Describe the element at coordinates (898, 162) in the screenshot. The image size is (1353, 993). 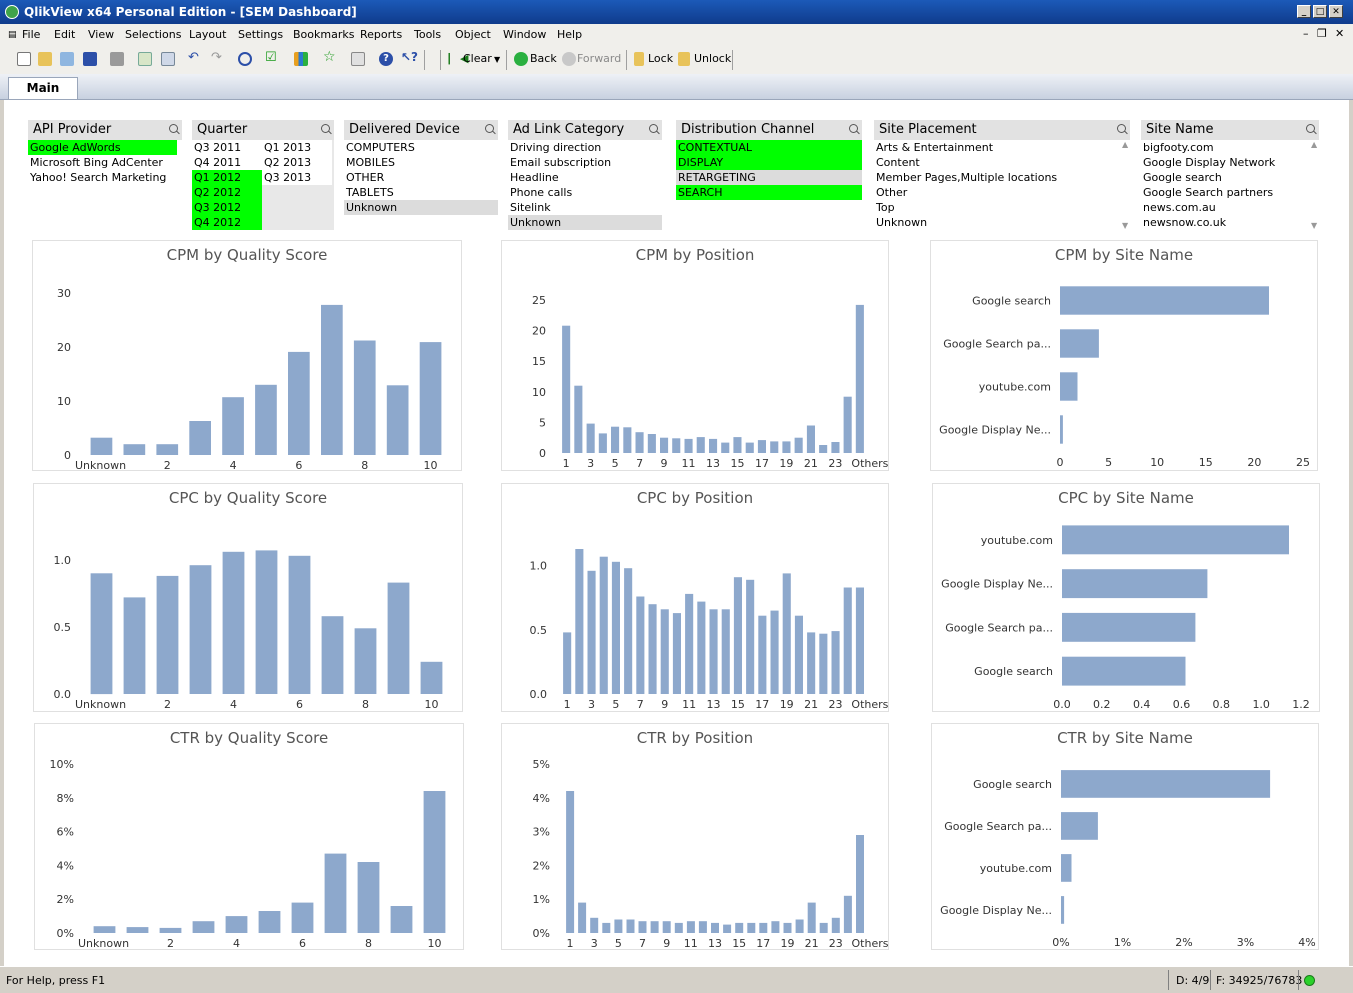
I see `list-item: Content` at that location.